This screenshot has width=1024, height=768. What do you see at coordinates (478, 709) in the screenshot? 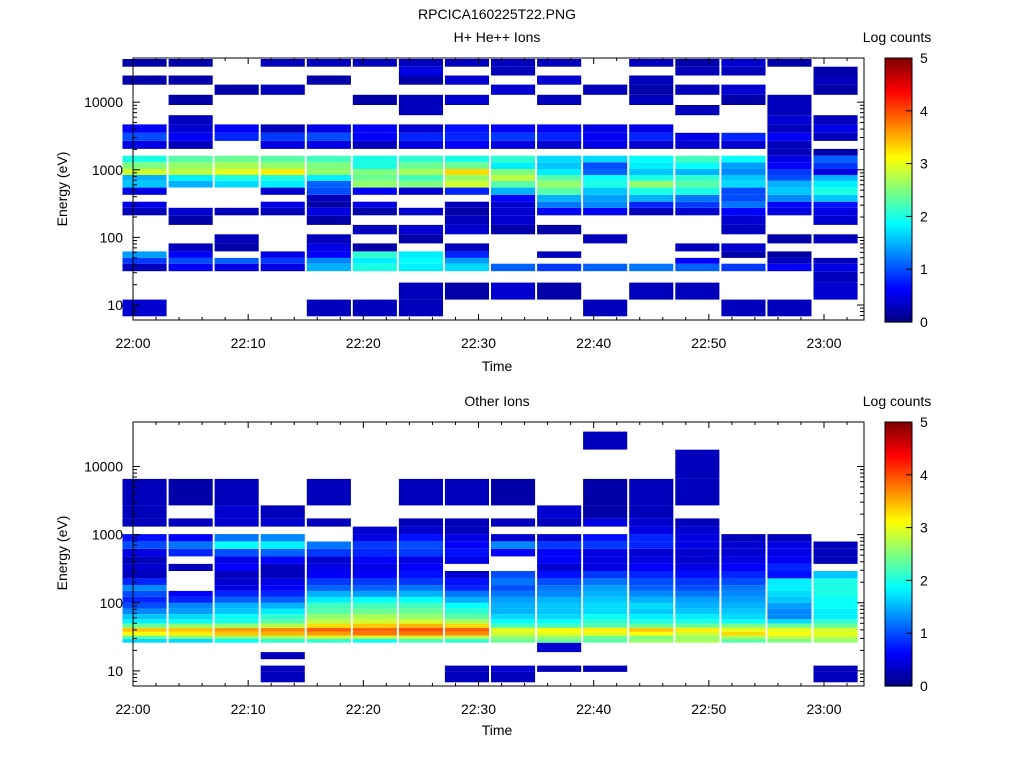
I see `x-tick-label: 22:30` at bounding box center [478, 709].